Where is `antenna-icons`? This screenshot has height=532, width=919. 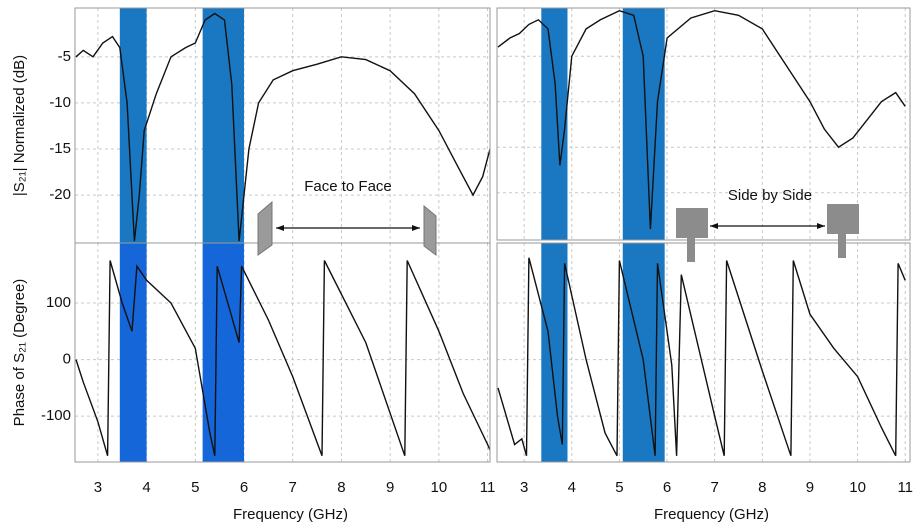 antenna-icons is located at coordinates (558, 231).